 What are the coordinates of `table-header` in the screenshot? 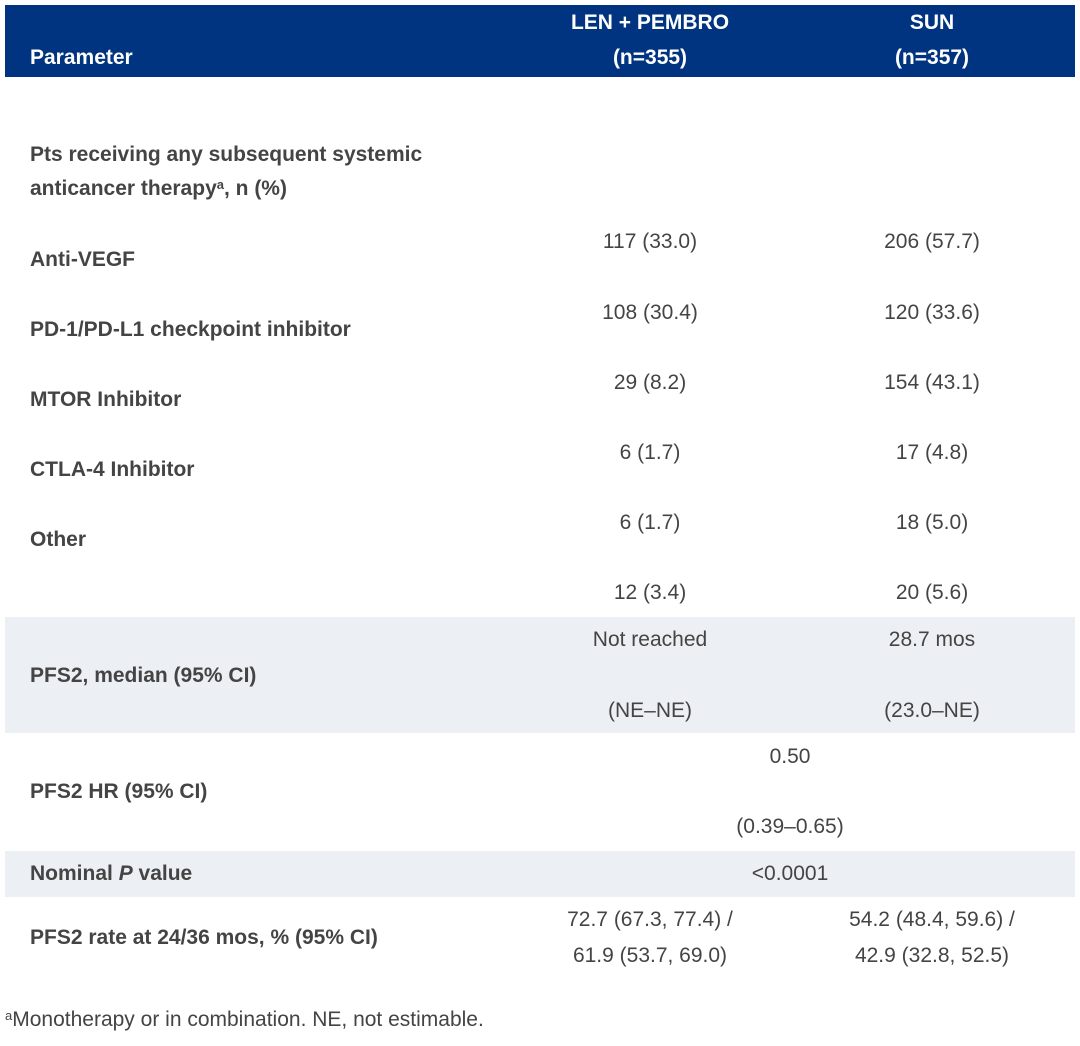 It's located at (540, 41).